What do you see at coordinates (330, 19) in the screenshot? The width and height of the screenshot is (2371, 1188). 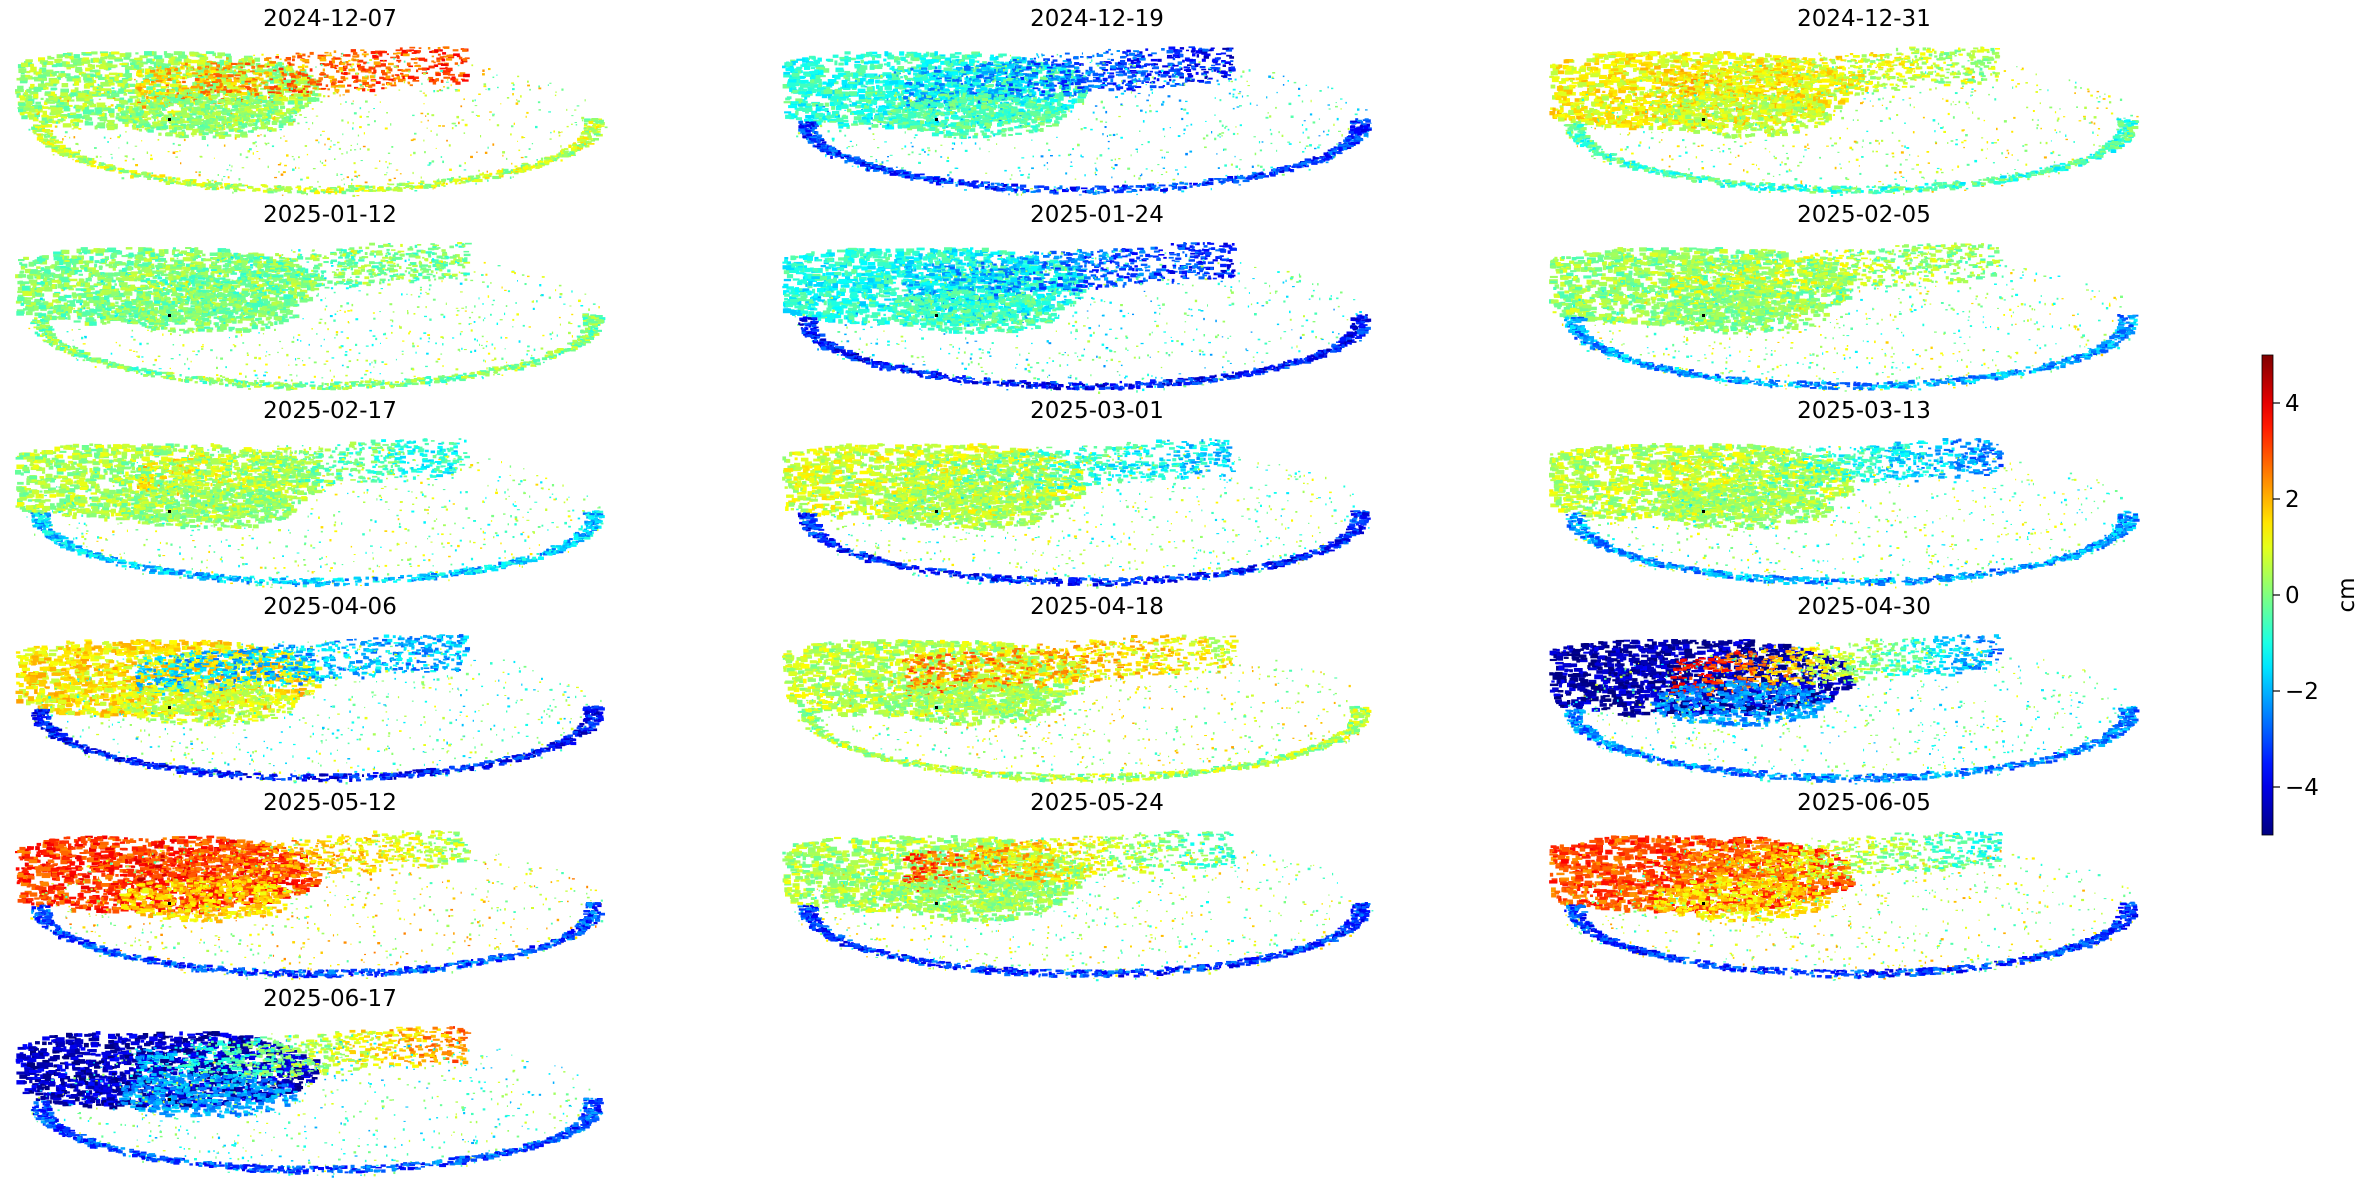 I see `panel-title: 2024-12-07` at bounding box center [330, 19].